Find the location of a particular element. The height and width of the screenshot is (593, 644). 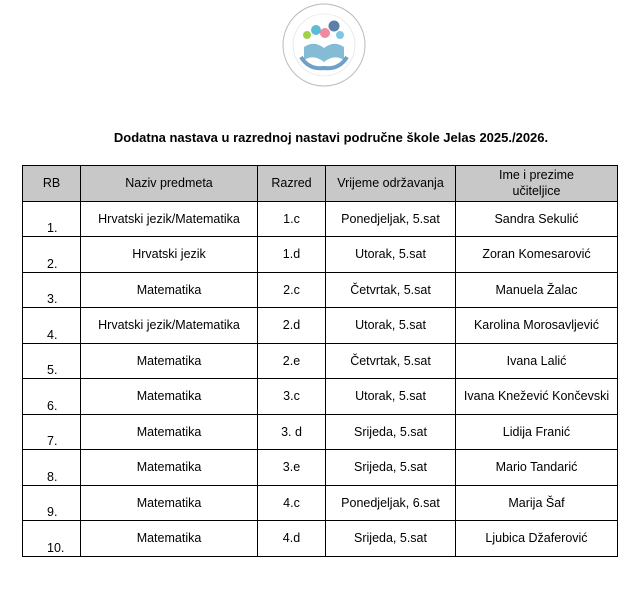

cell-teacher: Ivana Lalić is located at coordinates (536, 360).